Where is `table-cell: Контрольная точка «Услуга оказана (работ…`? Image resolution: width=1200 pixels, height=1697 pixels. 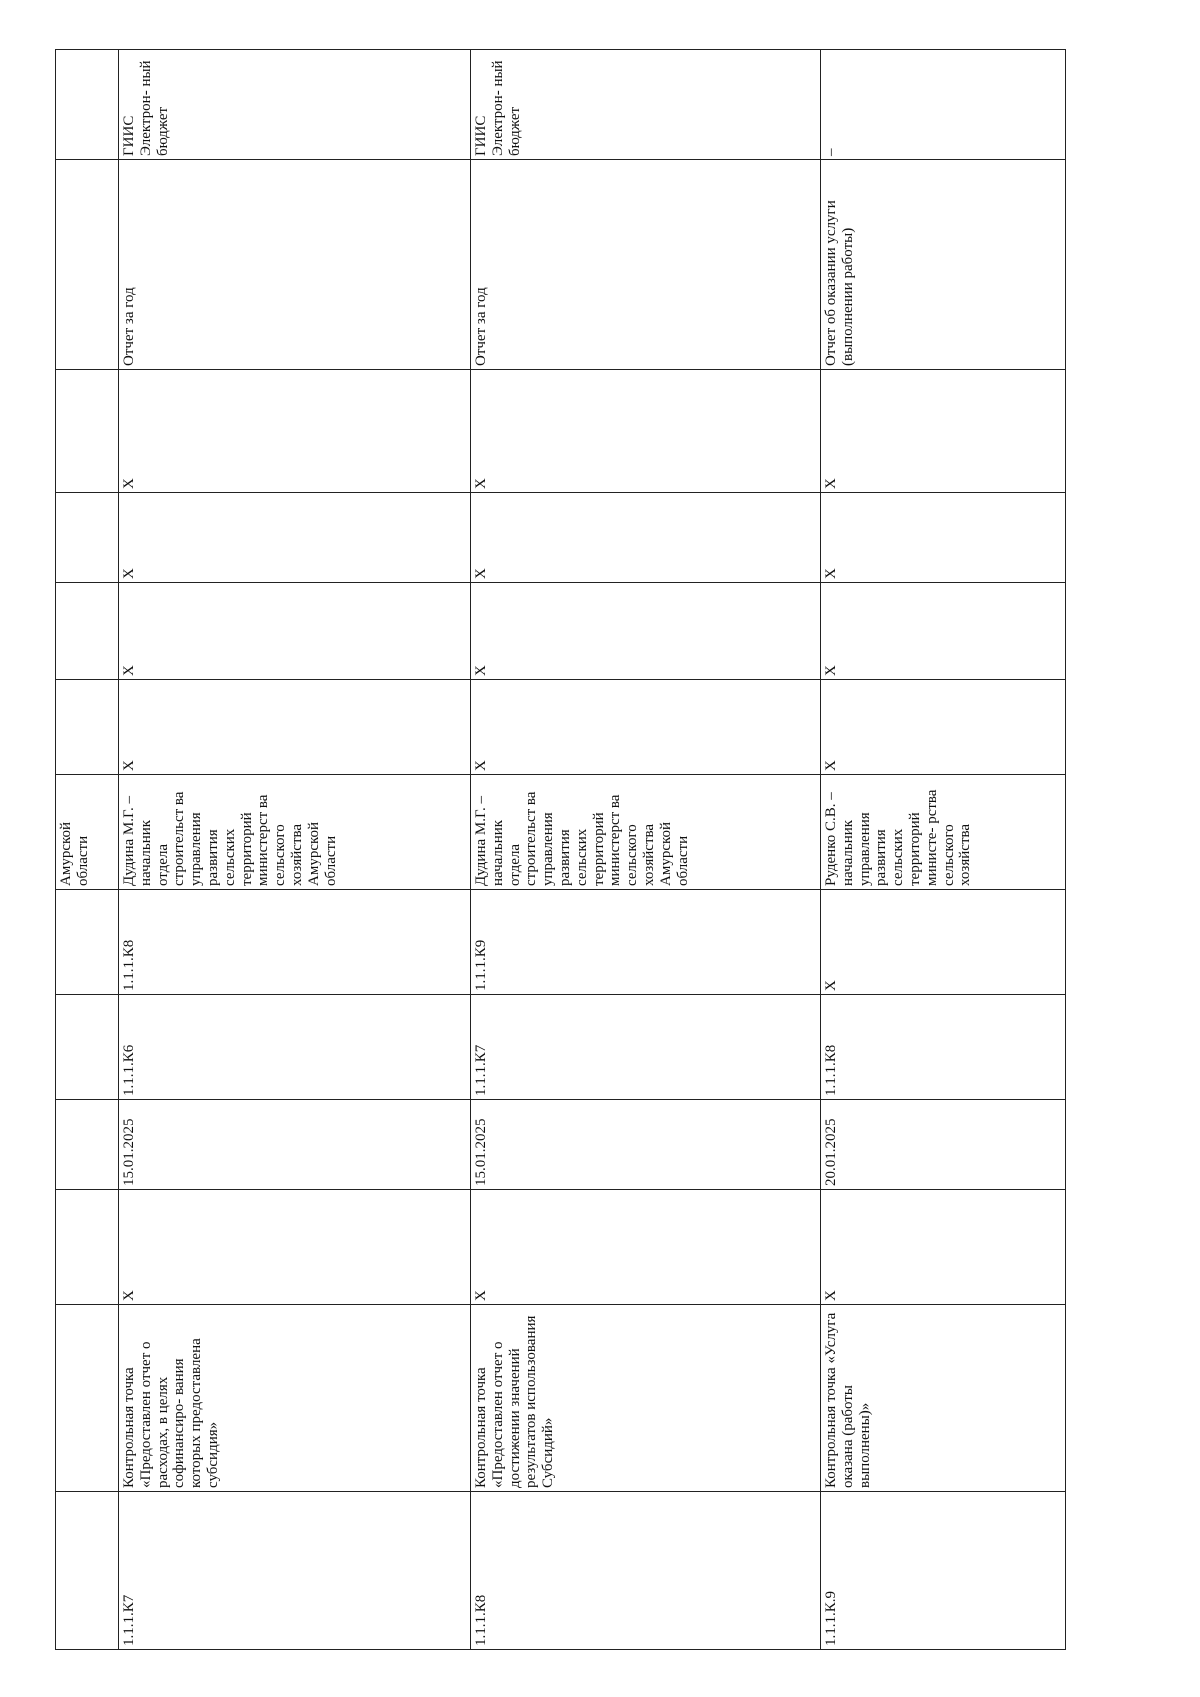 table-cell: Контрольная точка «Услуга оказана (работ… is located at coordinates (943, 1398).